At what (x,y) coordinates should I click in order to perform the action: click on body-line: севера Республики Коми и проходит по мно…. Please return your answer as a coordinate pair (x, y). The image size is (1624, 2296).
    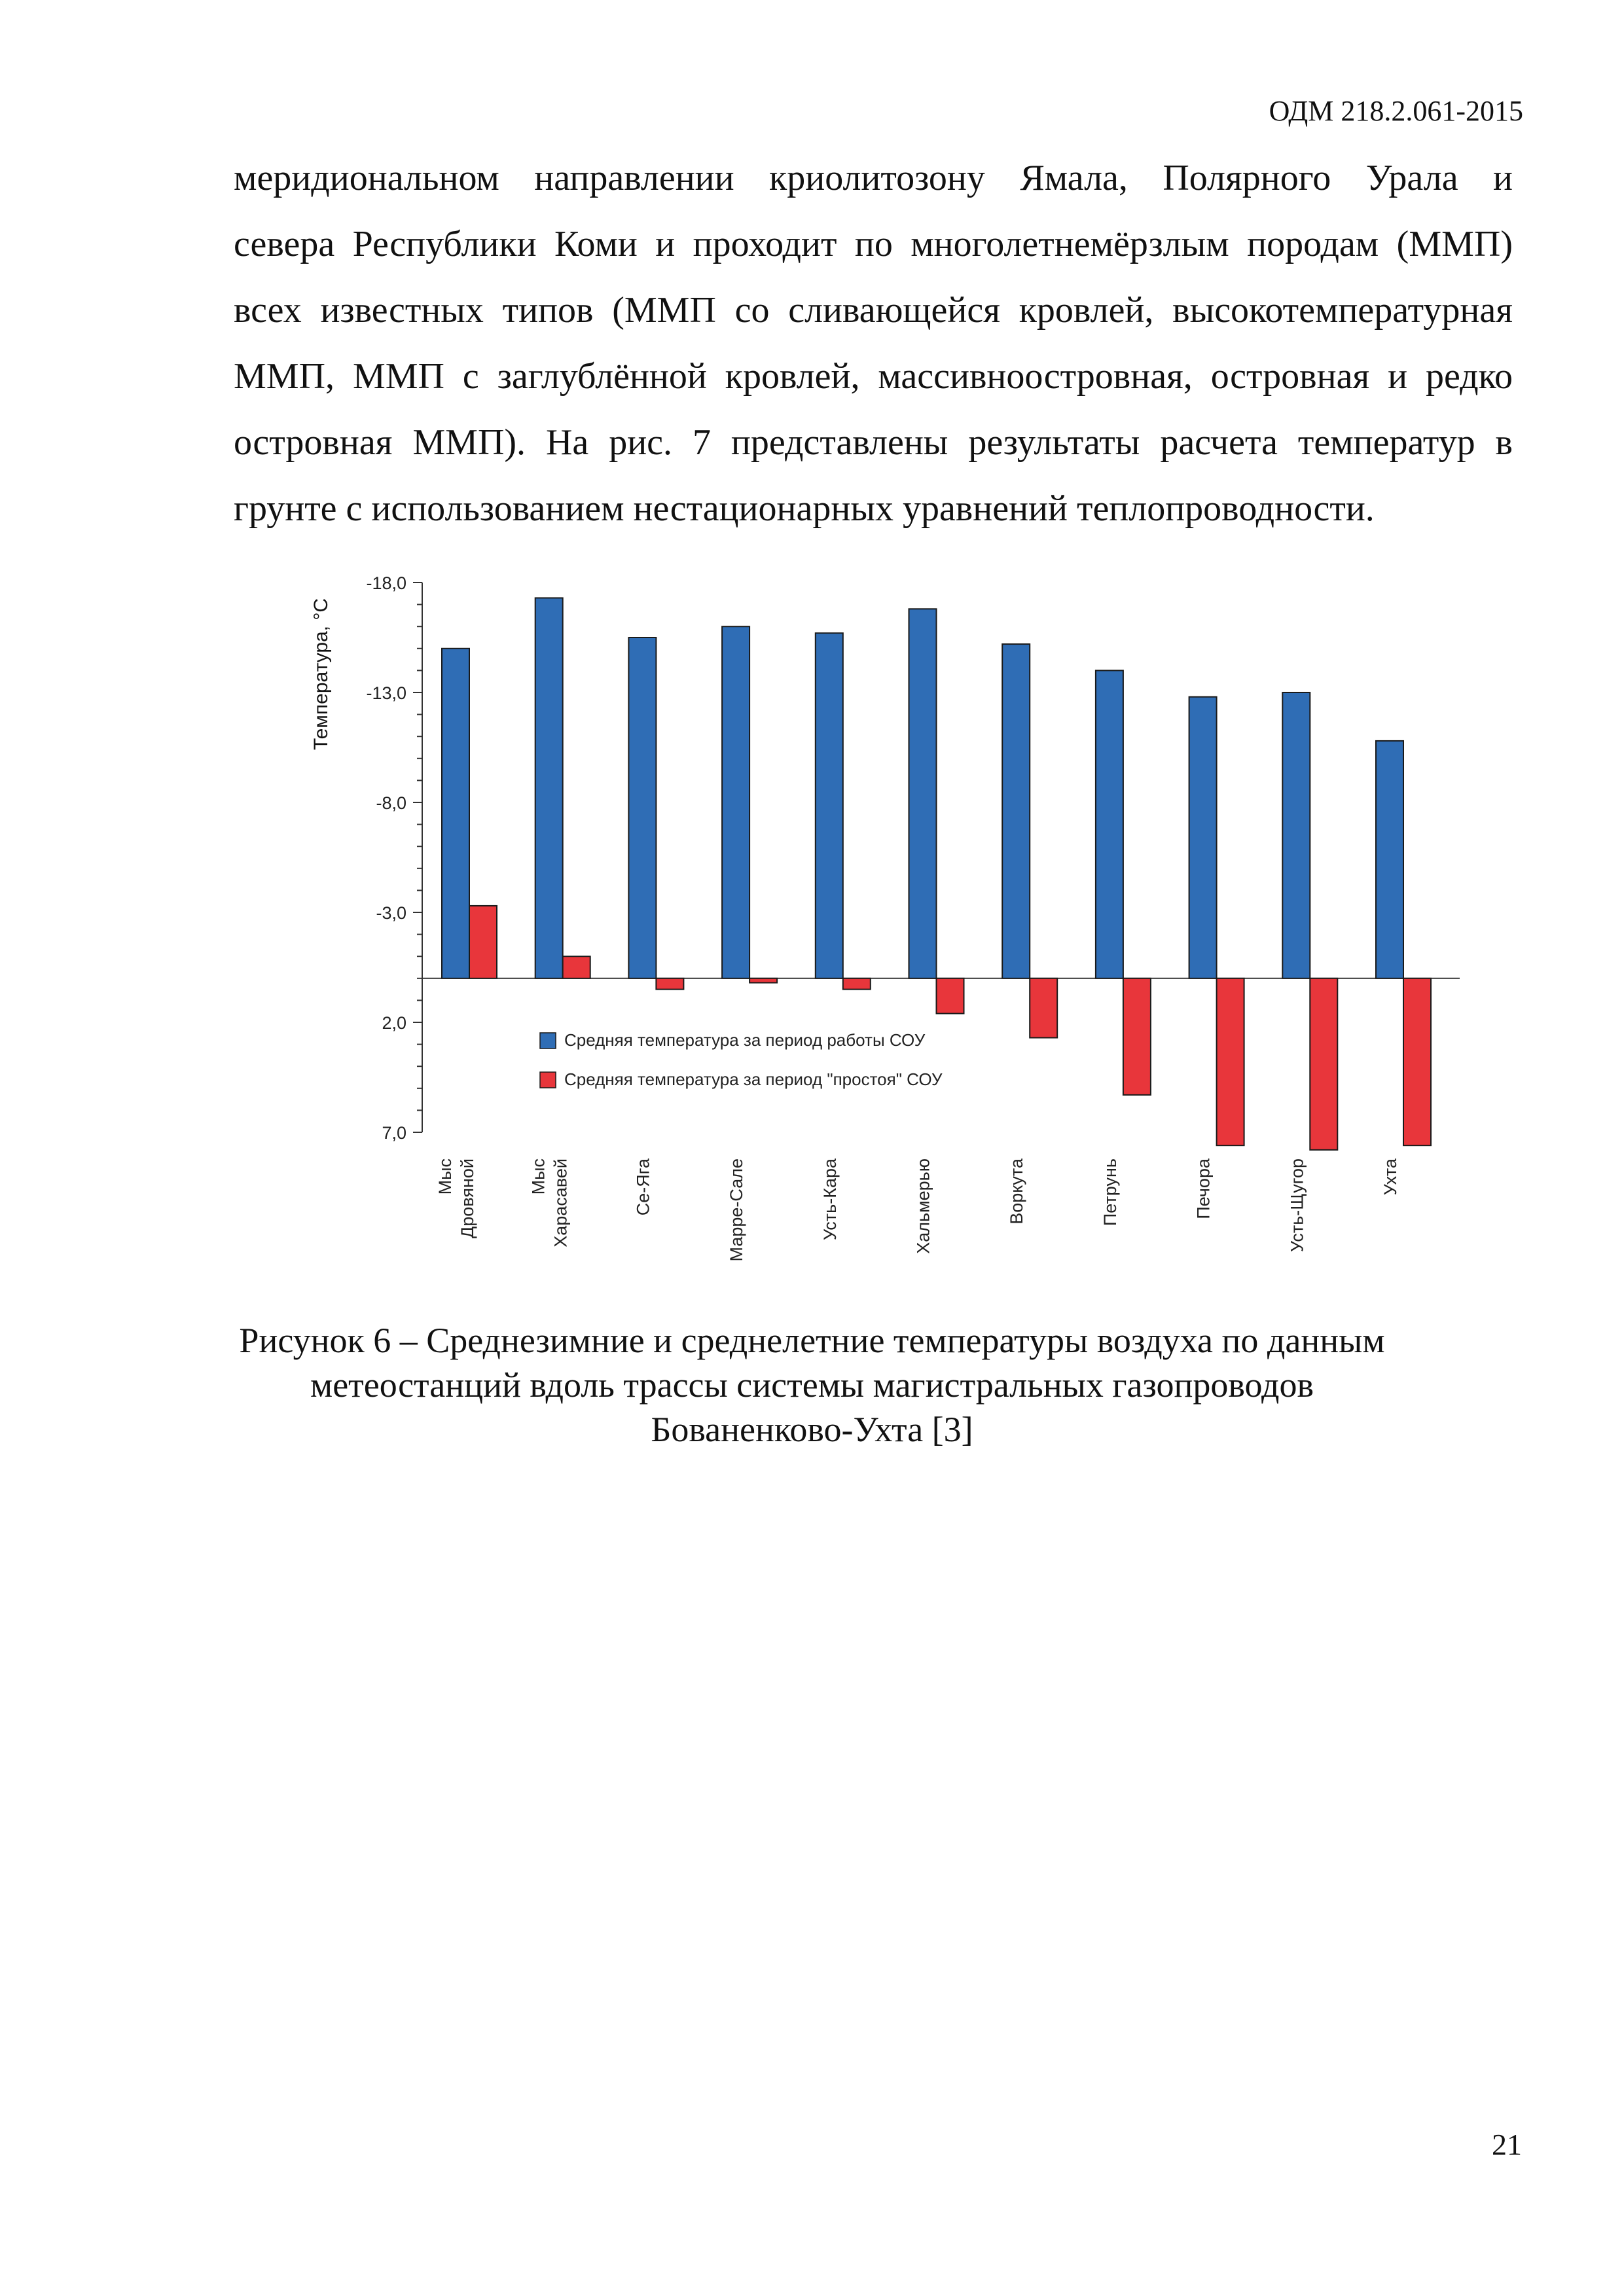
    Looking at the image, I should click on (874, 244).